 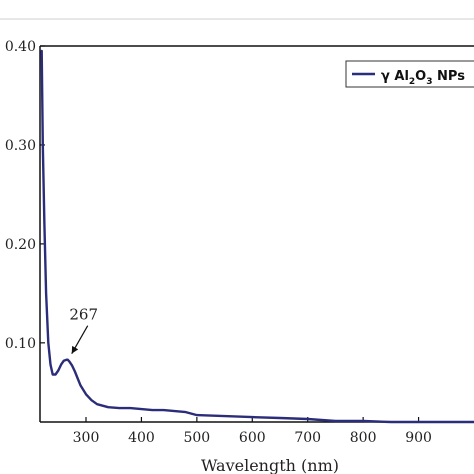 What do you see at coordinates (252, 438) in the screenshot?
I see `x-tick-label: 600` at bounding box center [252, 438].